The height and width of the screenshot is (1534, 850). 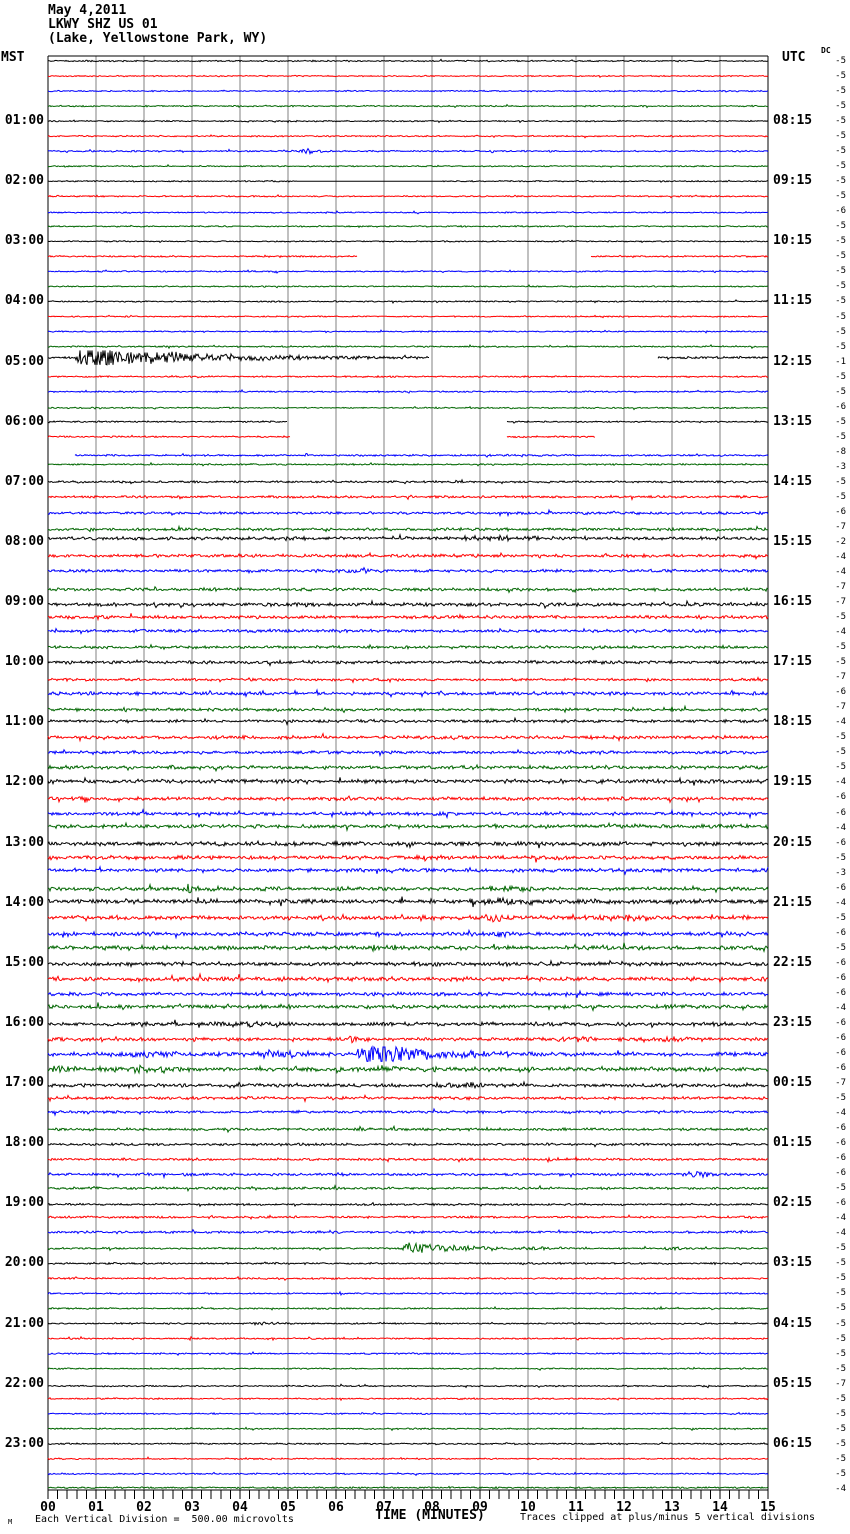 I want to click on utc-hour-label: 09:15, so click(x=793, y=181).